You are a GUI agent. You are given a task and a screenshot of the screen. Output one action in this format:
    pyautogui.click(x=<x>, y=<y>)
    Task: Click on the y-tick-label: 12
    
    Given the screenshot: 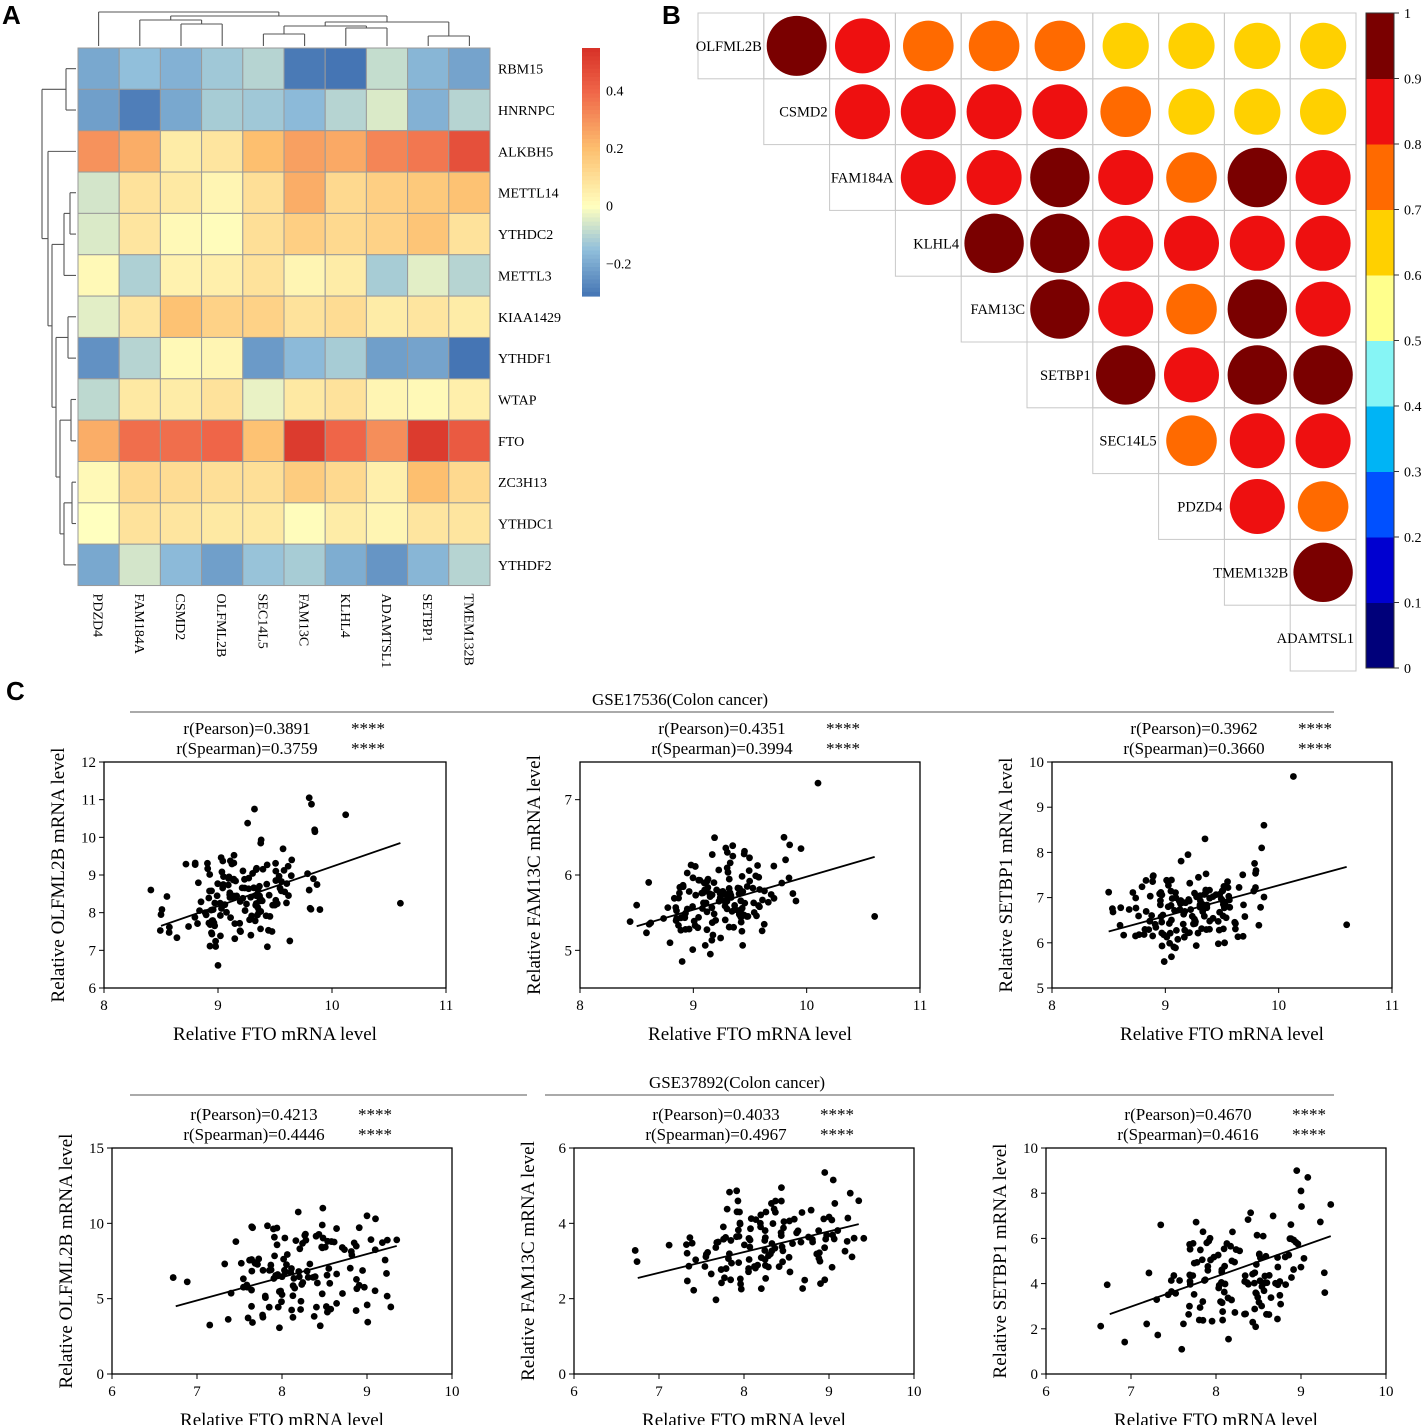 What is the action you would take?
    pyautogui.click(x=88, y=763)
    